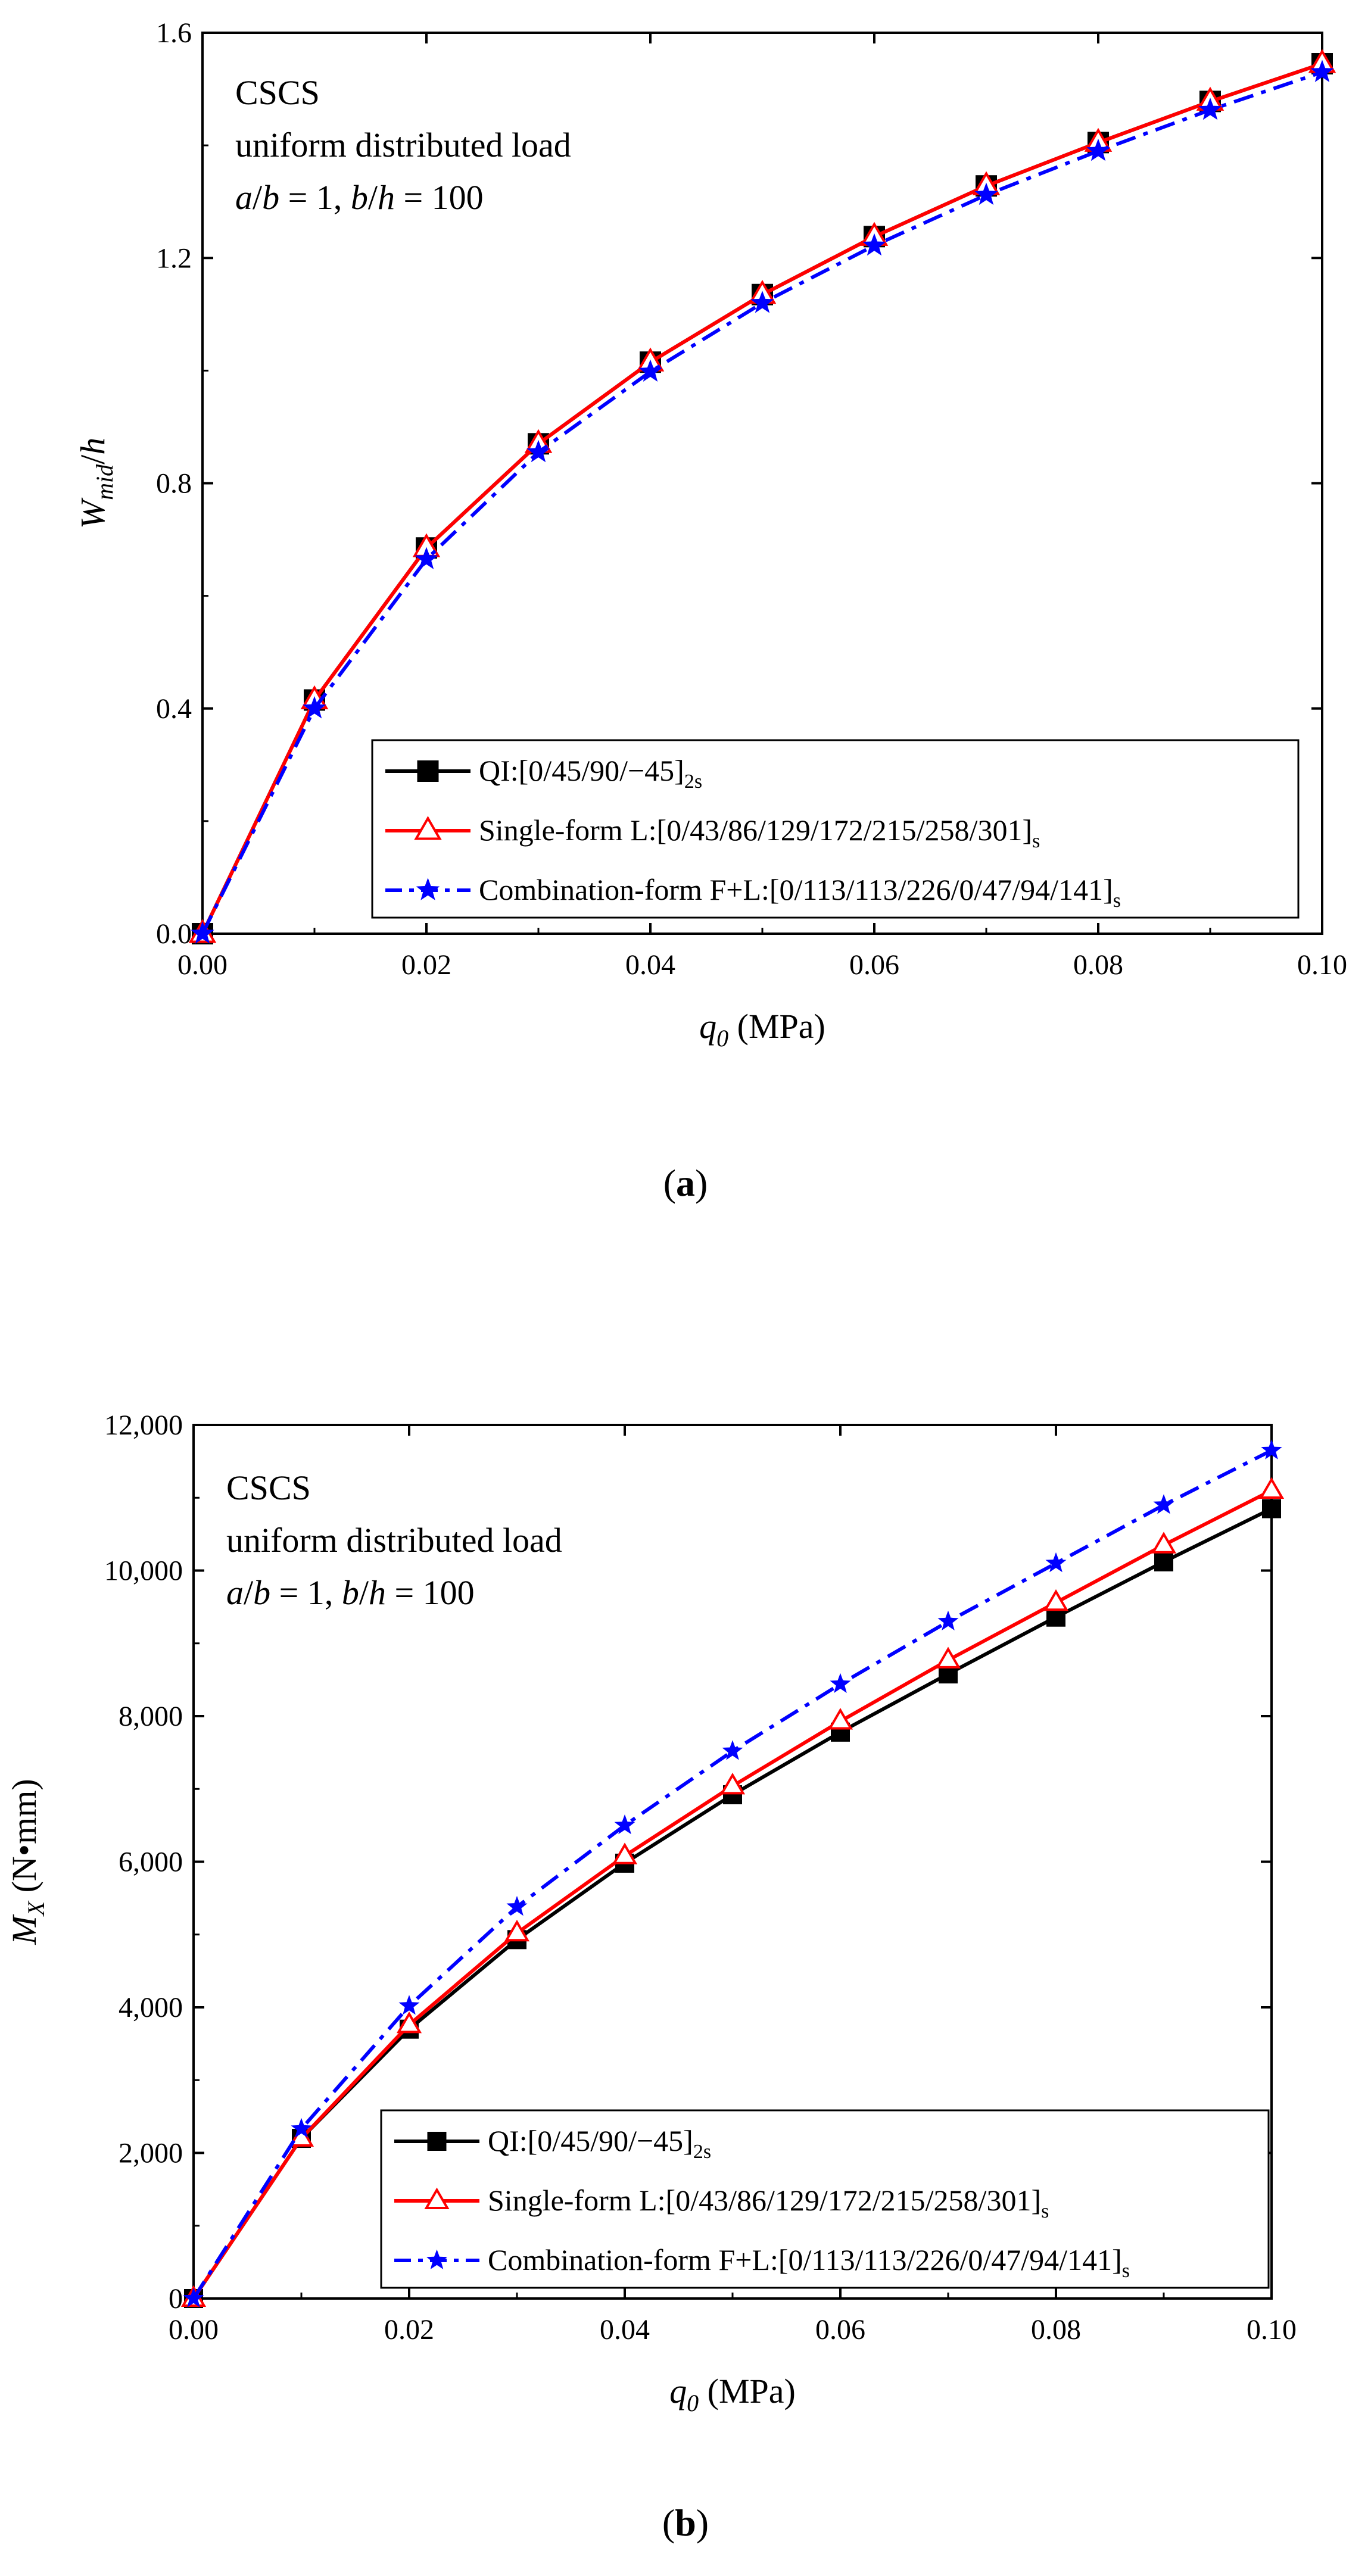 This screenshot has width=1371, height=2576. Describe the element at coordinates (151, 1717) in the screenshot. I see `y-tick-label: 8,000` at that location.